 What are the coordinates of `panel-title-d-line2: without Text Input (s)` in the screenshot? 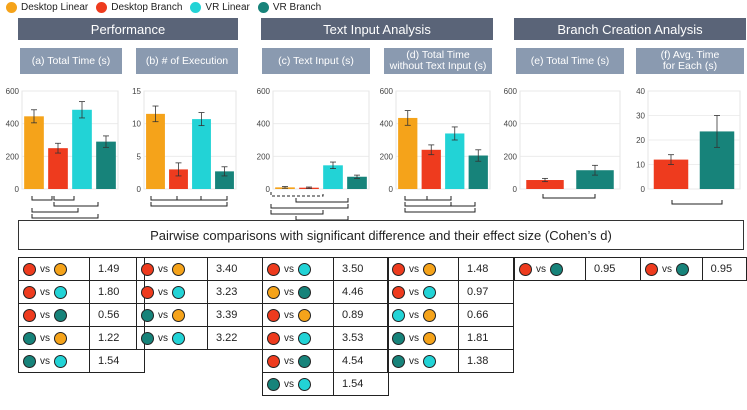 It's located at (438, 66).